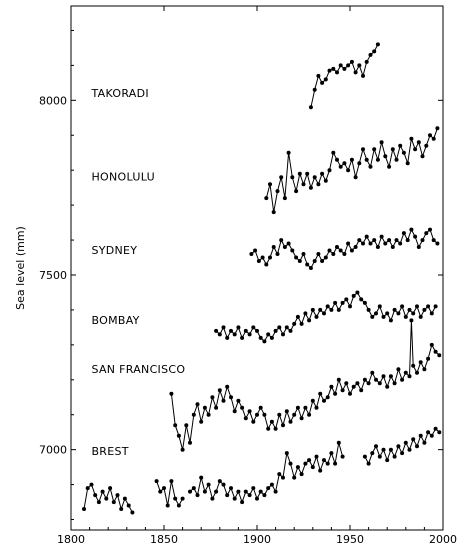 The width and height of the screenshot is (462, 545). Describe the element at coordinates (326, 317) in the screenshot. I see `series-bombay` at that location.